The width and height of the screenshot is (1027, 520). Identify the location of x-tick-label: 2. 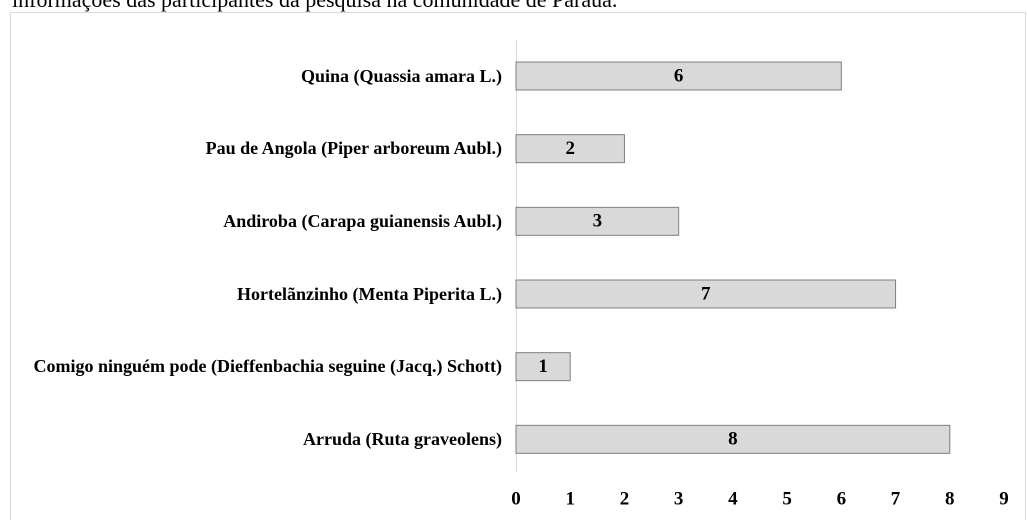
(625, 498).